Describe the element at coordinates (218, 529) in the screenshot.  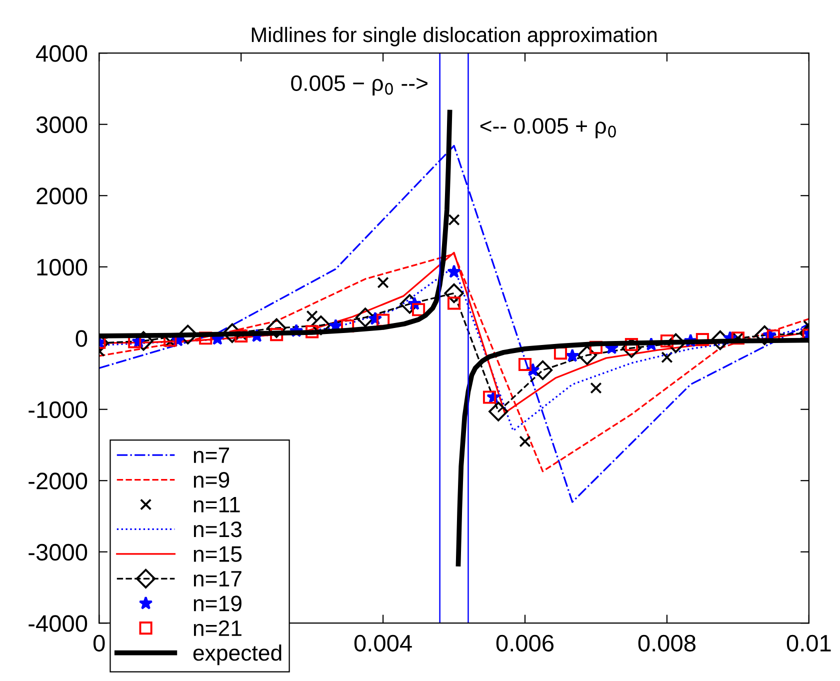
I see `legend-label: n=13` at that location.